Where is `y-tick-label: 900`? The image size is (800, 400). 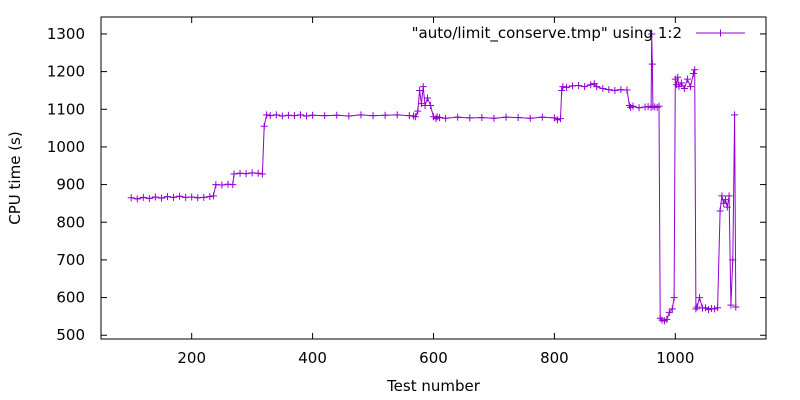 y-tick-label: 900 is located at coordinates (70, 185).